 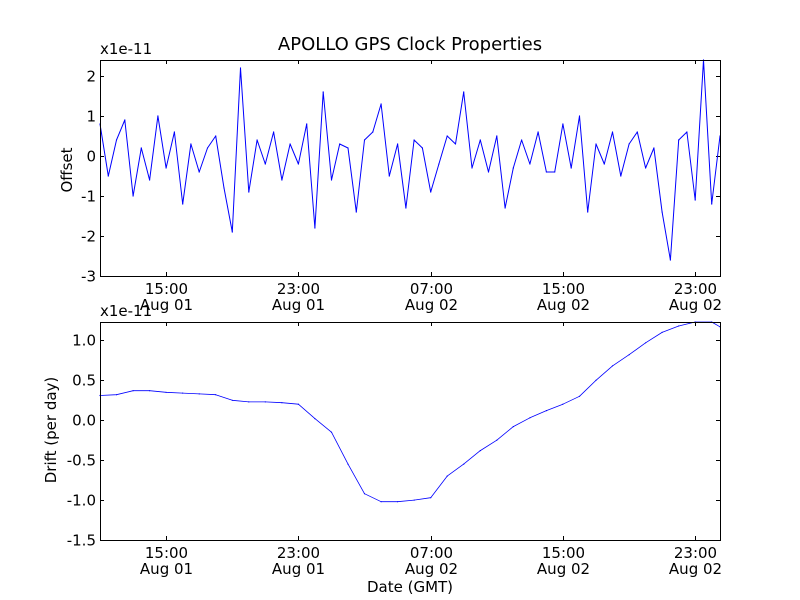 I want to click on drift-x-tick-time: 15:00, so click(x=166, y=553).